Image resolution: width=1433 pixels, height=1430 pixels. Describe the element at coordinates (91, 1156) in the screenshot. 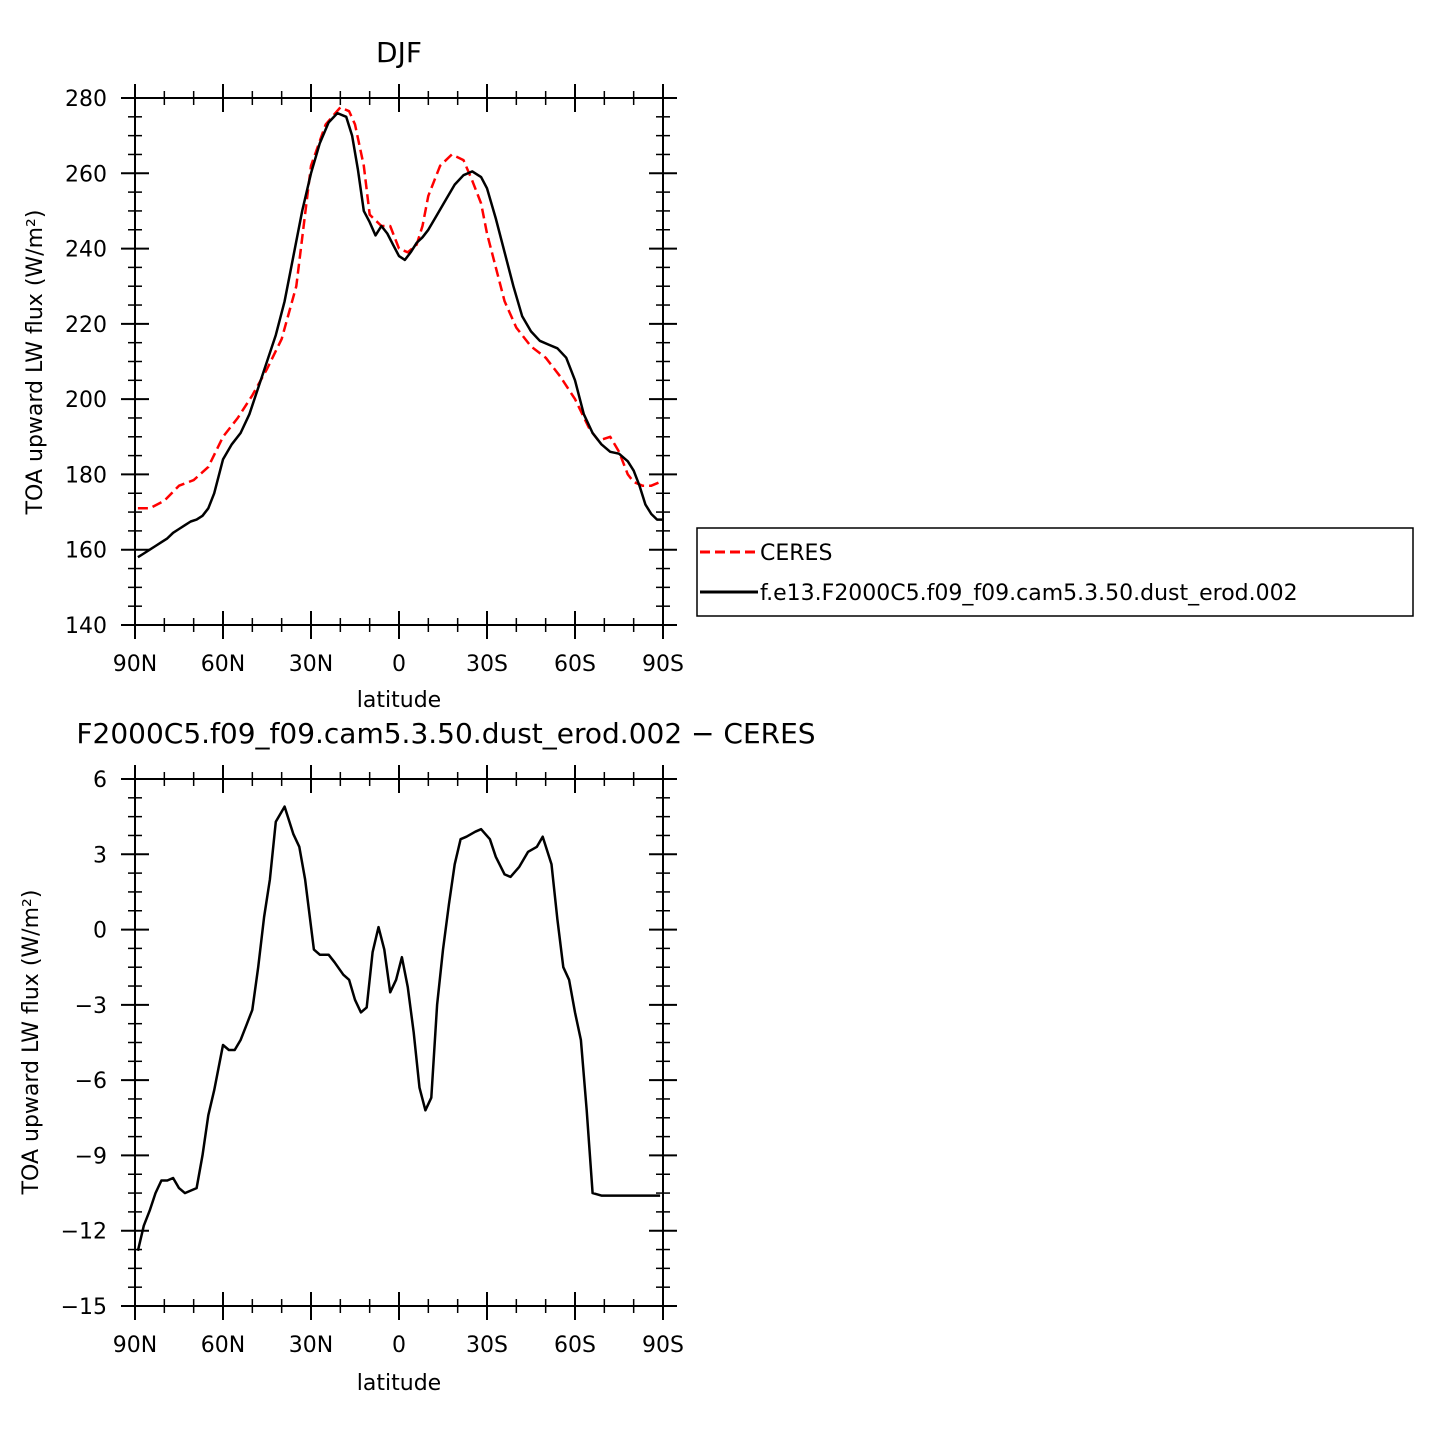

I see `bottom-y-tick-label: −9` at that location.